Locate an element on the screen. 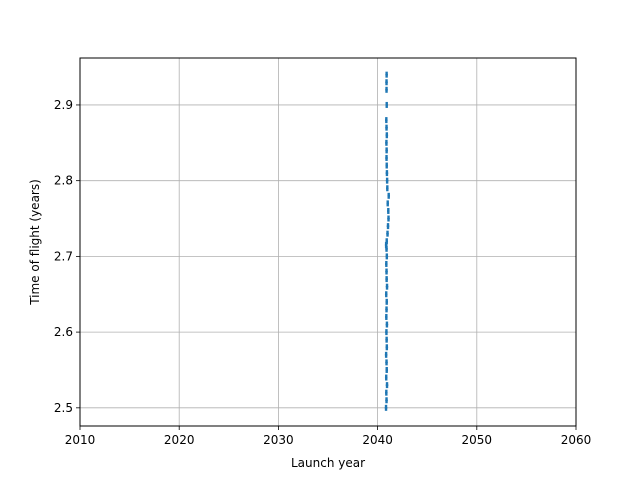 Image resolution: width=640 pixels, height=480 pixels. data-points is located at coordinates (387, 241).